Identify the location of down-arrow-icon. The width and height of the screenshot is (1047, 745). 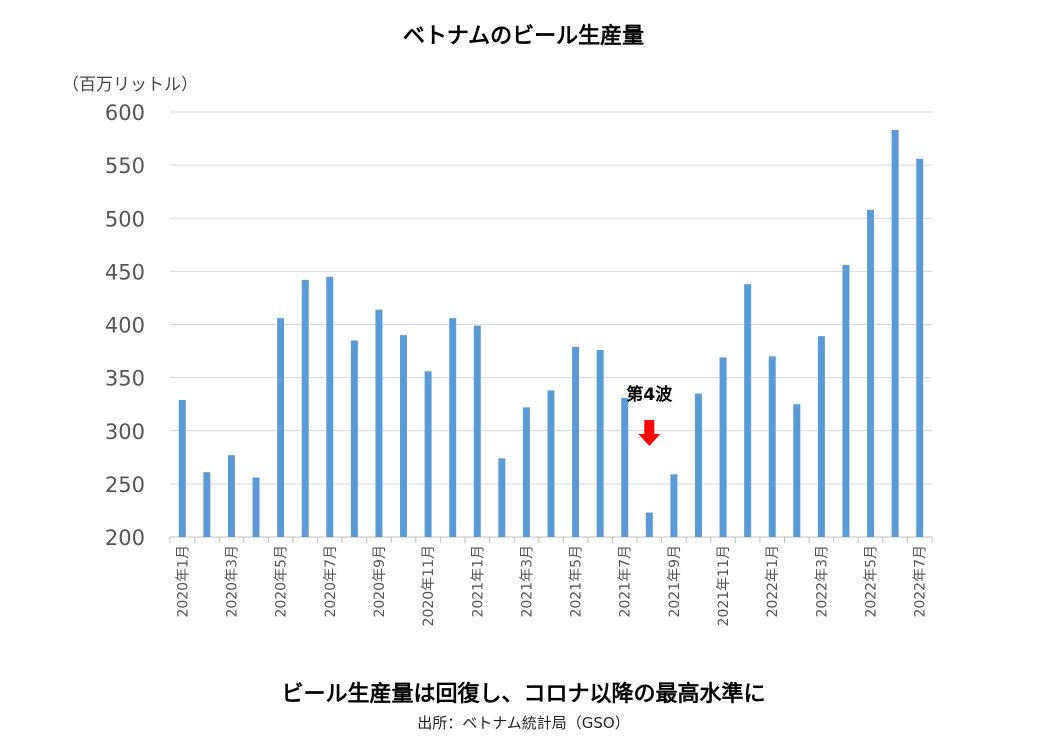
(649, 433).